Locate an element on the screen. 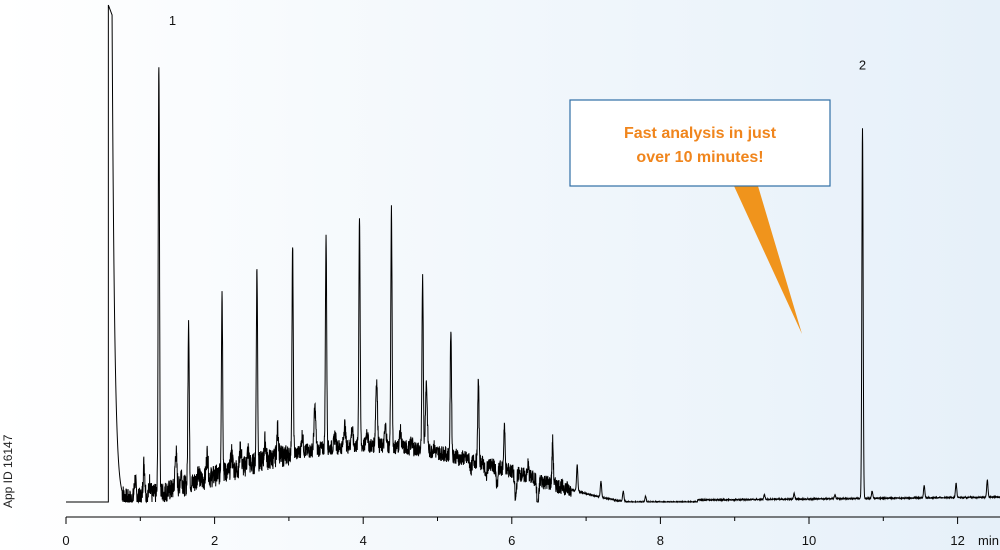 The image size is (1000, 550). peak-label-2: 2 is located at coordinates (862, 64).